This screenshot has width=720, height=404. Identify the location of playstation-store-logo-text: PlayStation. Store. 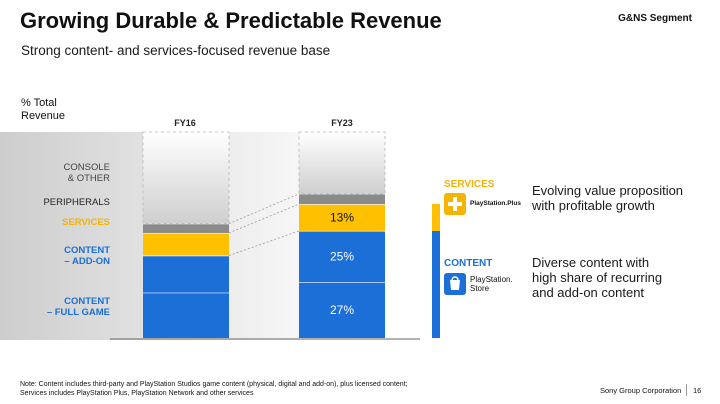
(491, 284).